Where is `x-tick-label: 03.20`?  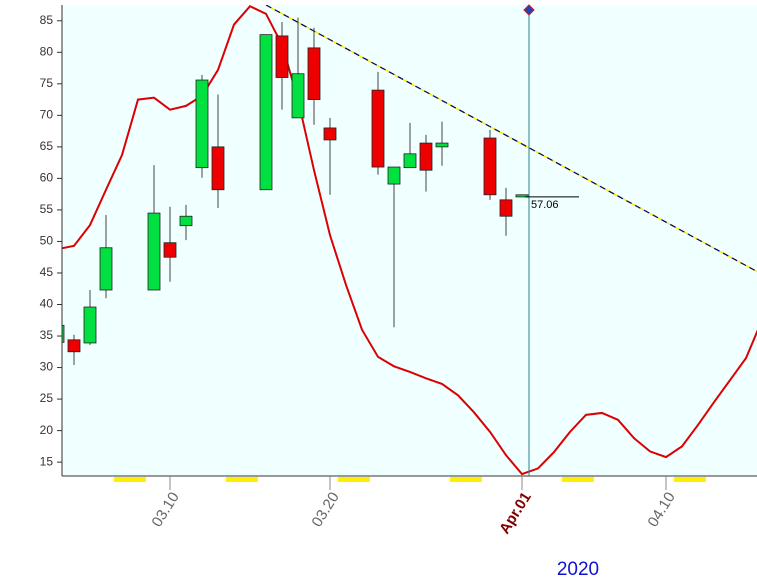 x-tick-label: 03.20 is located at coordinates (325, 509).